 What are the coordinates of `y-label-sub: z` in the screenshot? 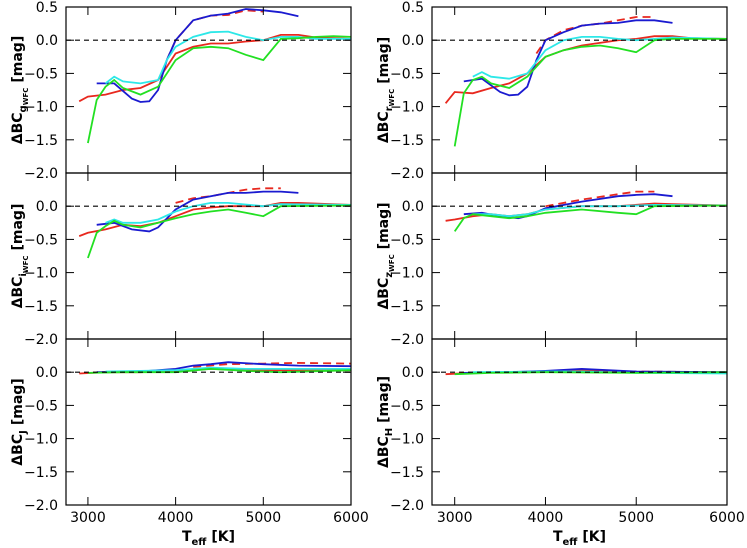 It's located at (389, 275).